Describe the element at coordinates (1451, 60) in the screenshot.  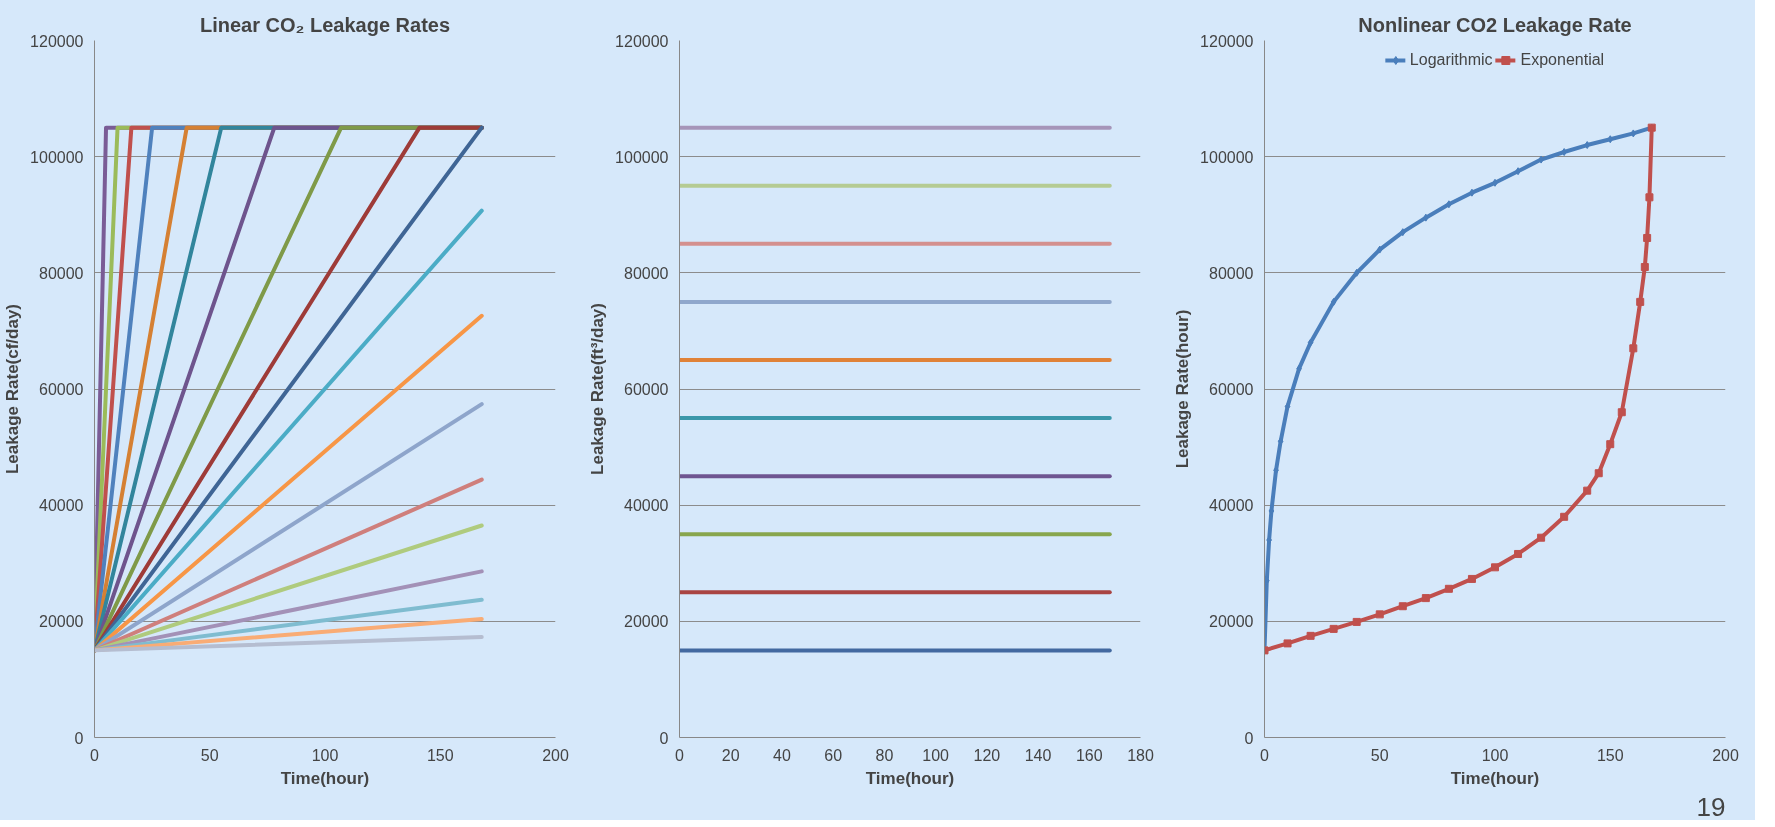
I see `legend-label: Logarithmic` at that location.